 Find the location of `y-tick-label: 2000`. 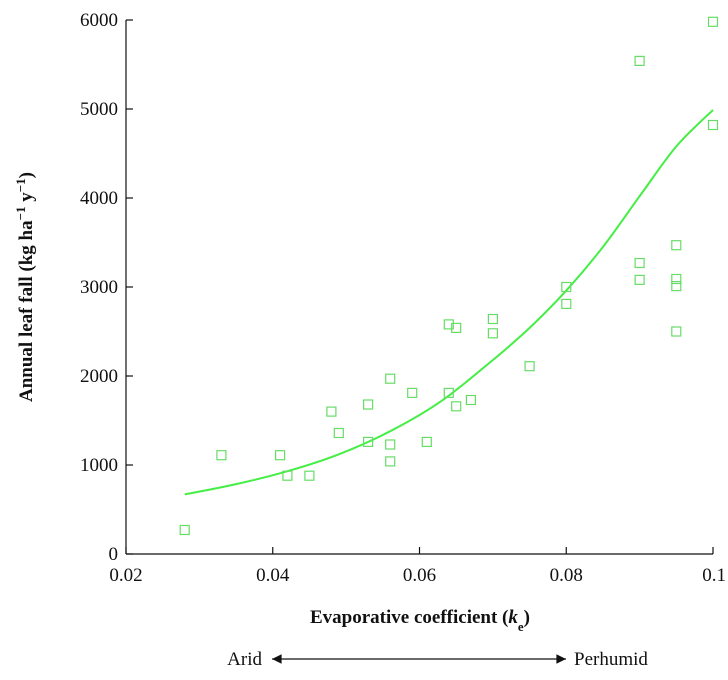

y-tick-label: 2000 is located at coordinates (99, 376).